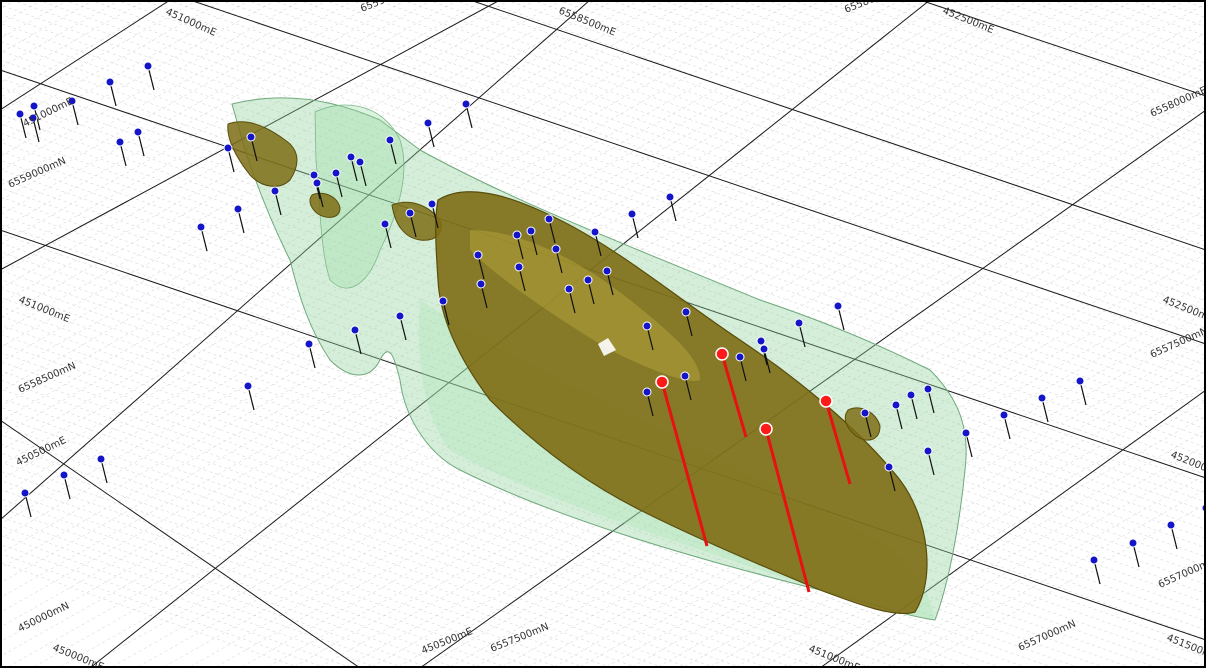 Image resolution: width=1206 pixels, height=668 pixels. I want to click on major-grid-line, so click(1012, 528).